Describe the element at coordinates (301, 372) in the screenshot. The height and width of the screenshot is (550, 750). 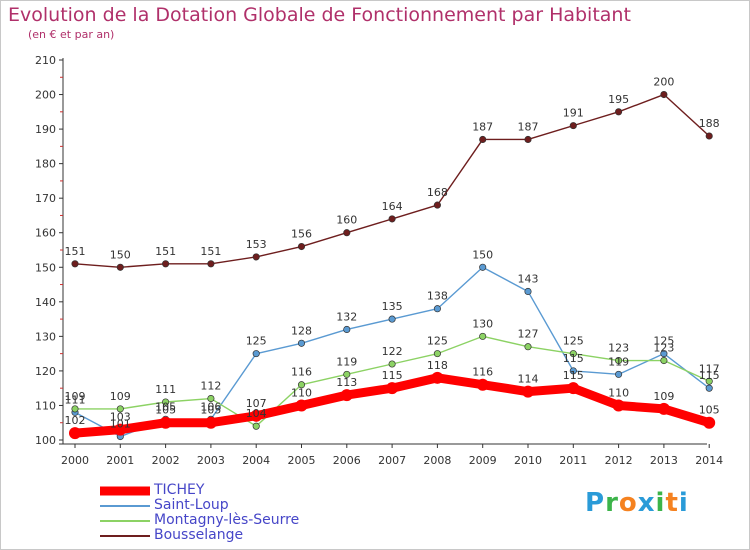
I see `data-label: 116` at that location.